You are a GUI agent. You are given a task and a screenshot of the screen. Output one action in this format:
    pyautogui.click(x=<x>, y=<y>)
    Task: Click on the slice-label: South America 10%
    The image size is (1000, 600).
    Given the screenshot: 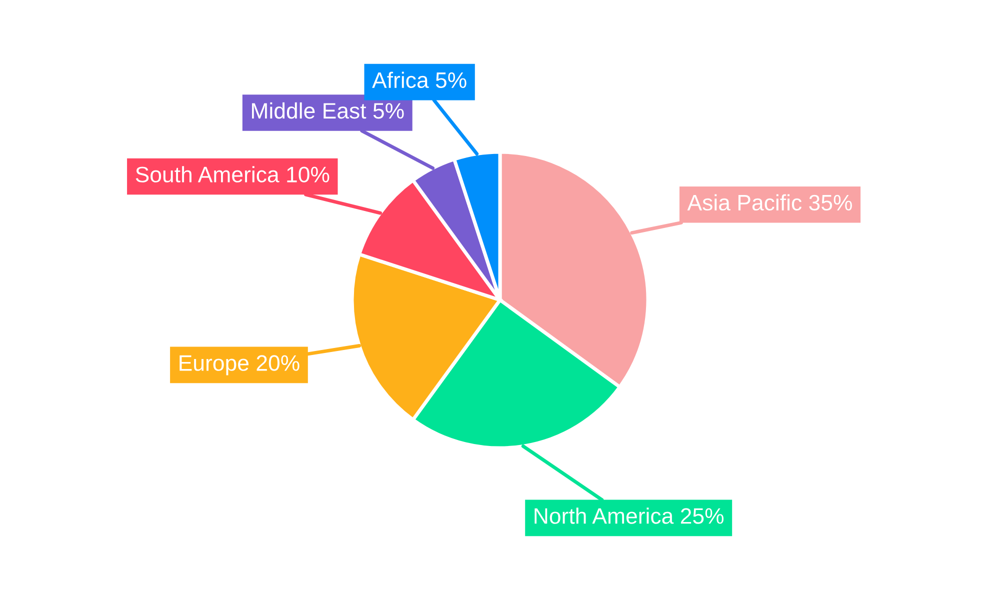 What is the action you would take?
    pyautogui.click(x=233, y=174)
    